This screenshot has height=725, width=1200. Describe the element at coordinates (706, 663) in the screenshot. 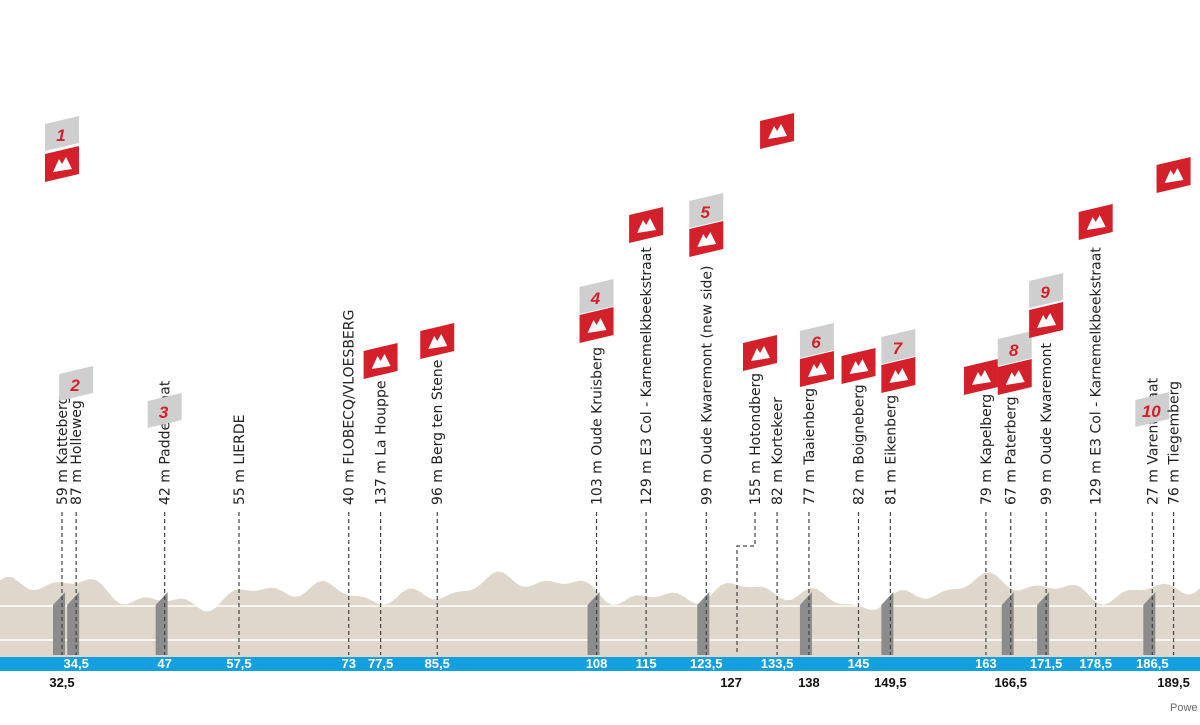

I see `axis-tick-label: 123,5` at that location.